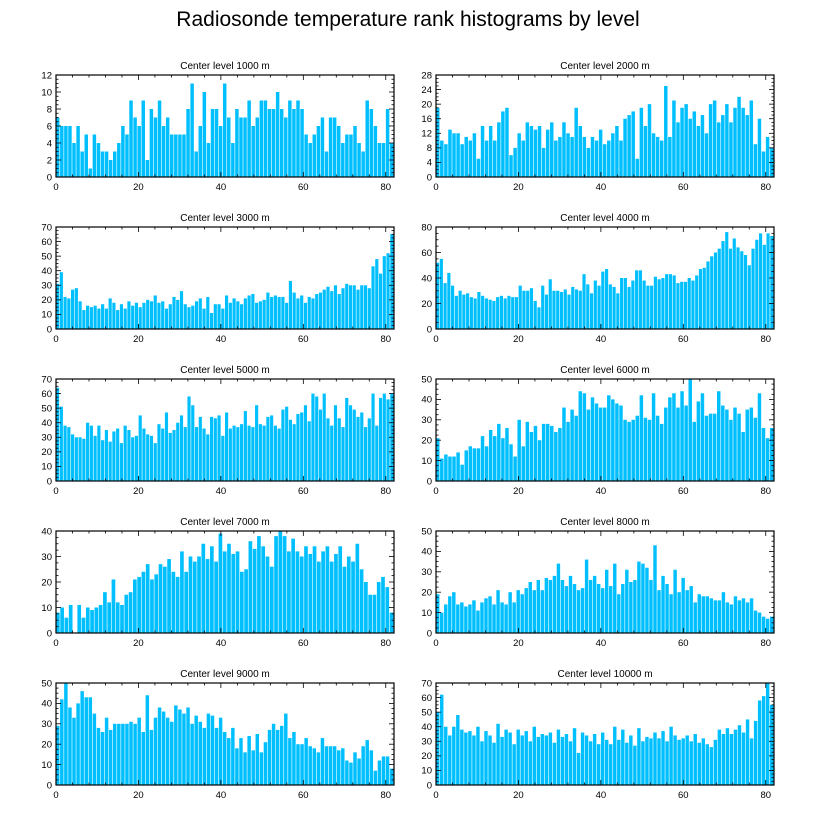  What do you see at coordinates (426, 119) in the screenshot?
I see `y-tick-label: 16` at bounding box center [426, 119].